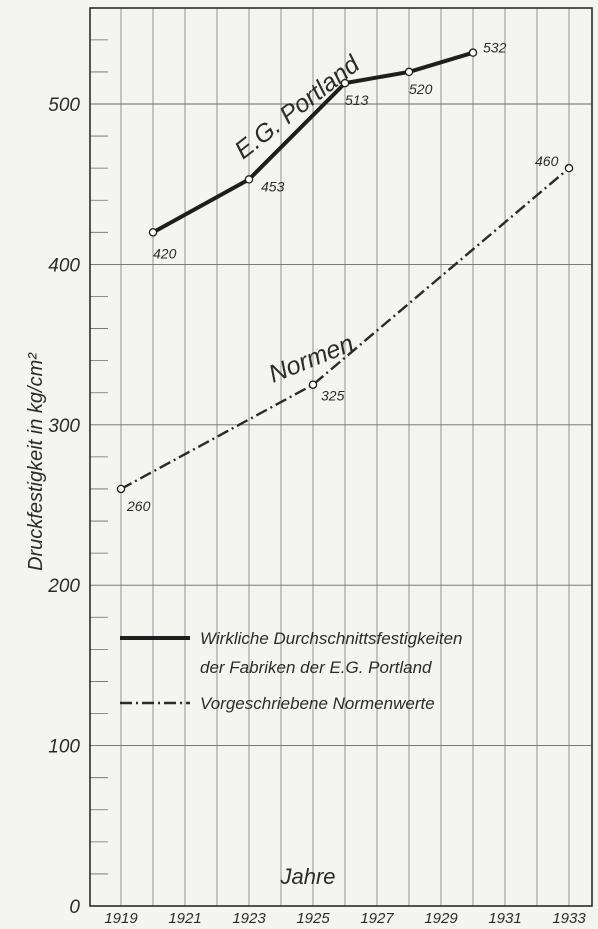  I want to click on data-label: 513, so click(357, 100).